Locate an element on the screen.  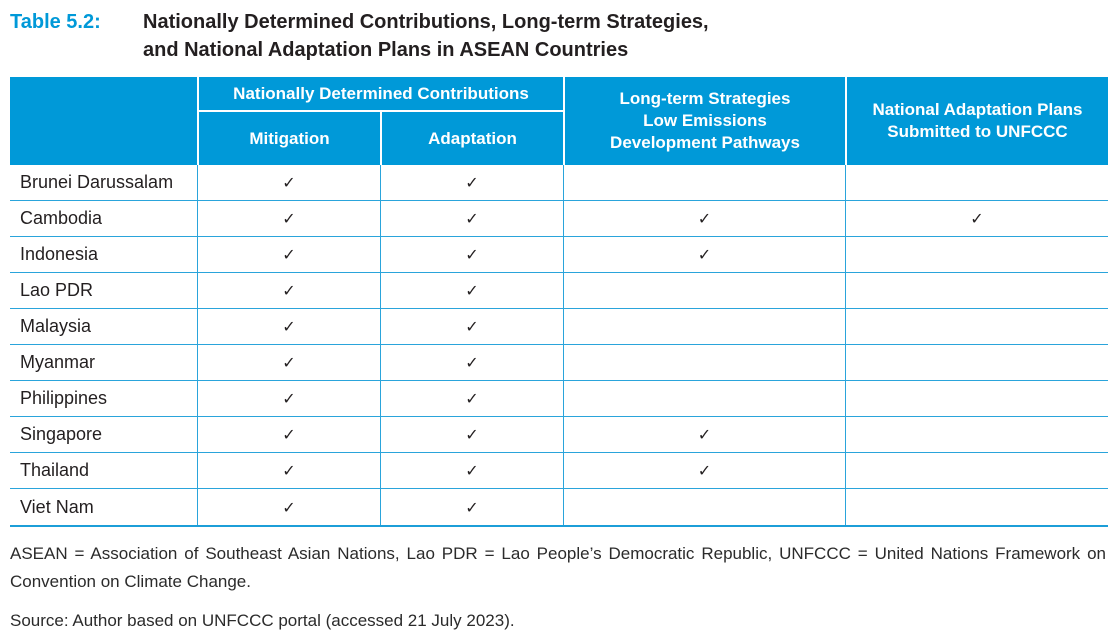
country-cell: Indonesia is located at coordinates (103, 255).